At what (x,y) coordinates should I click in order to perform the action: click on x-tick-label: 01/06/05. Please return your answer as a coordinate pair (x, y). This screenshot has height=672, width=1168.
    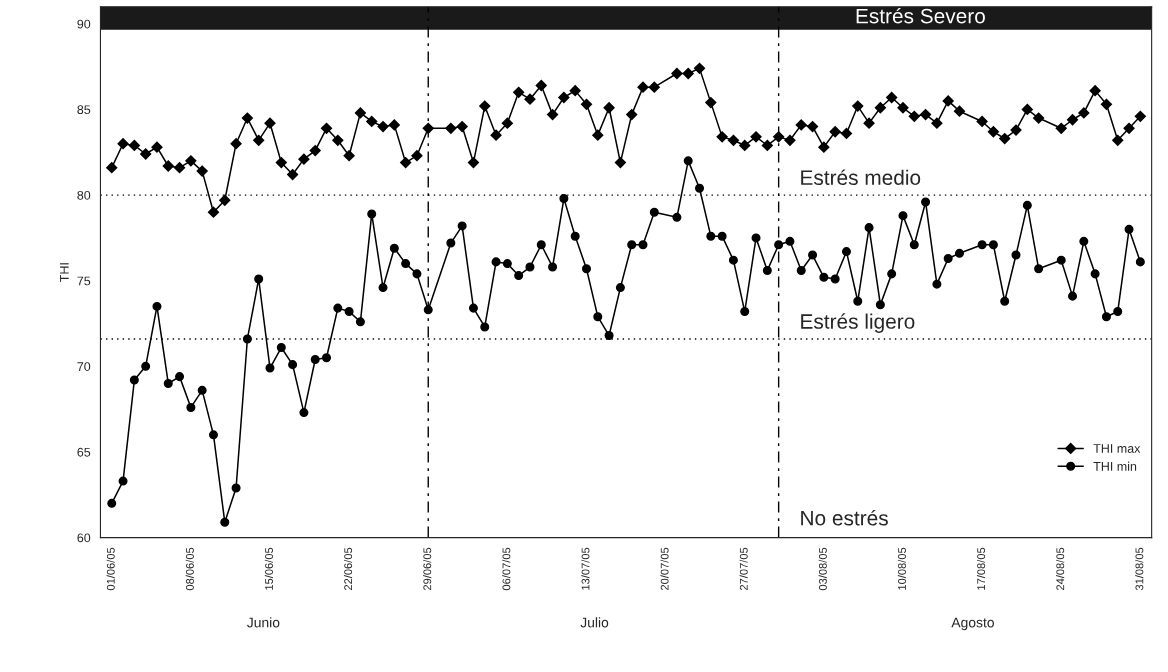
    Looking at the image, I should click on (110, 569).